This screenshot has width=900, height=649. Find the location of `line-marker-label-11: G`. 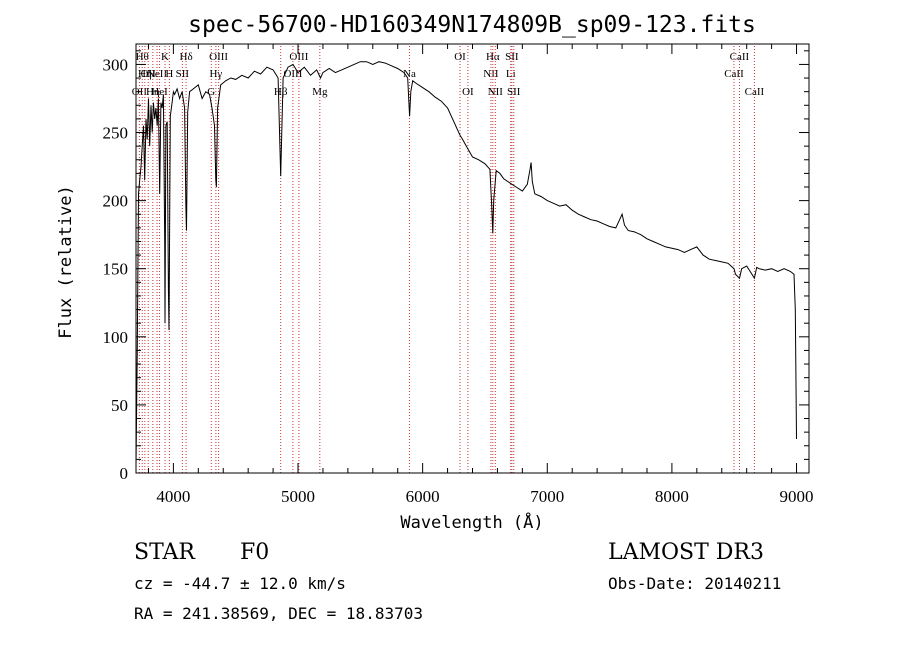

line-marker-label-11: G is located at coordinates (211, 92).